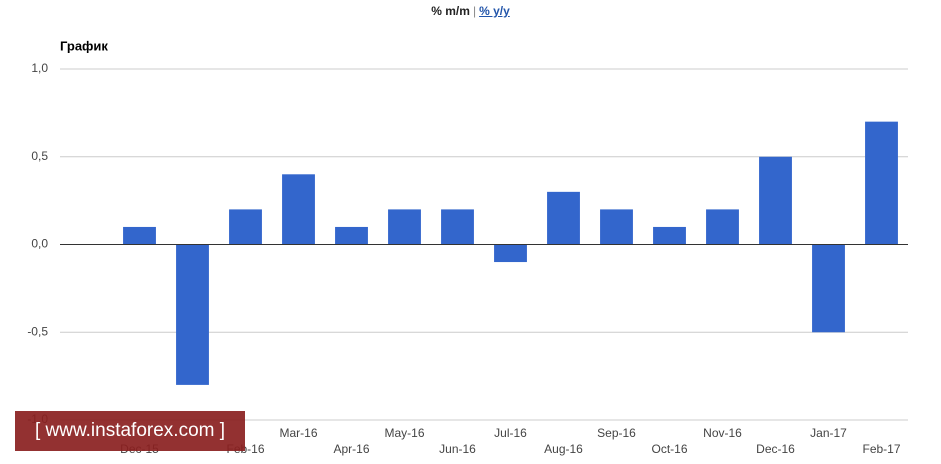  I want to click on y-tick-label: 0,5, so click(39, 156).